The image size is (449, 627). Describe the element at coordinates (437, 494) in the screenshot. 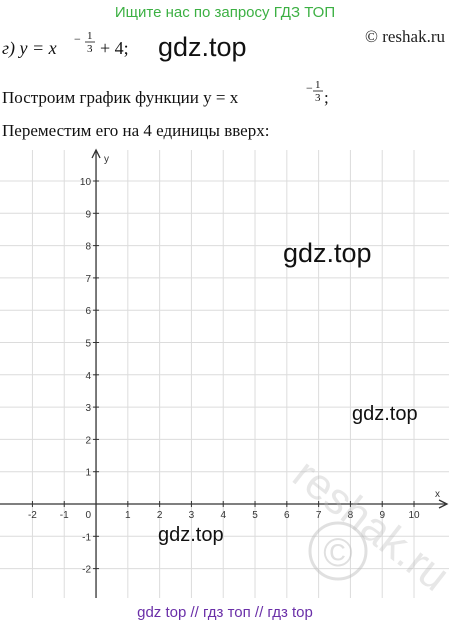

I see `x-axis-label: x` at that location.